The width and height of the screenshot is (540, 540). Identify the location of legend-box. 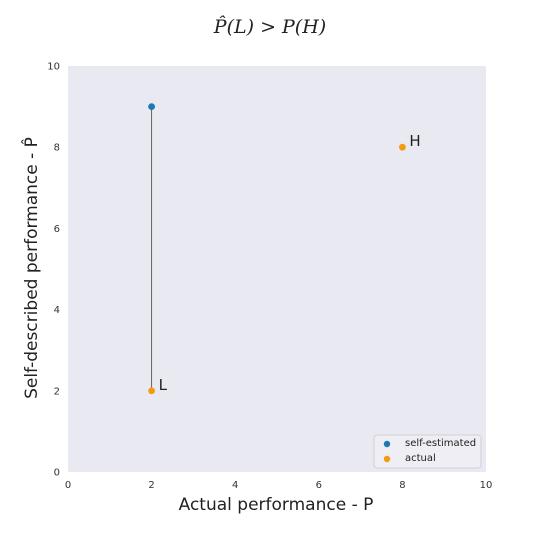
(427, 451).